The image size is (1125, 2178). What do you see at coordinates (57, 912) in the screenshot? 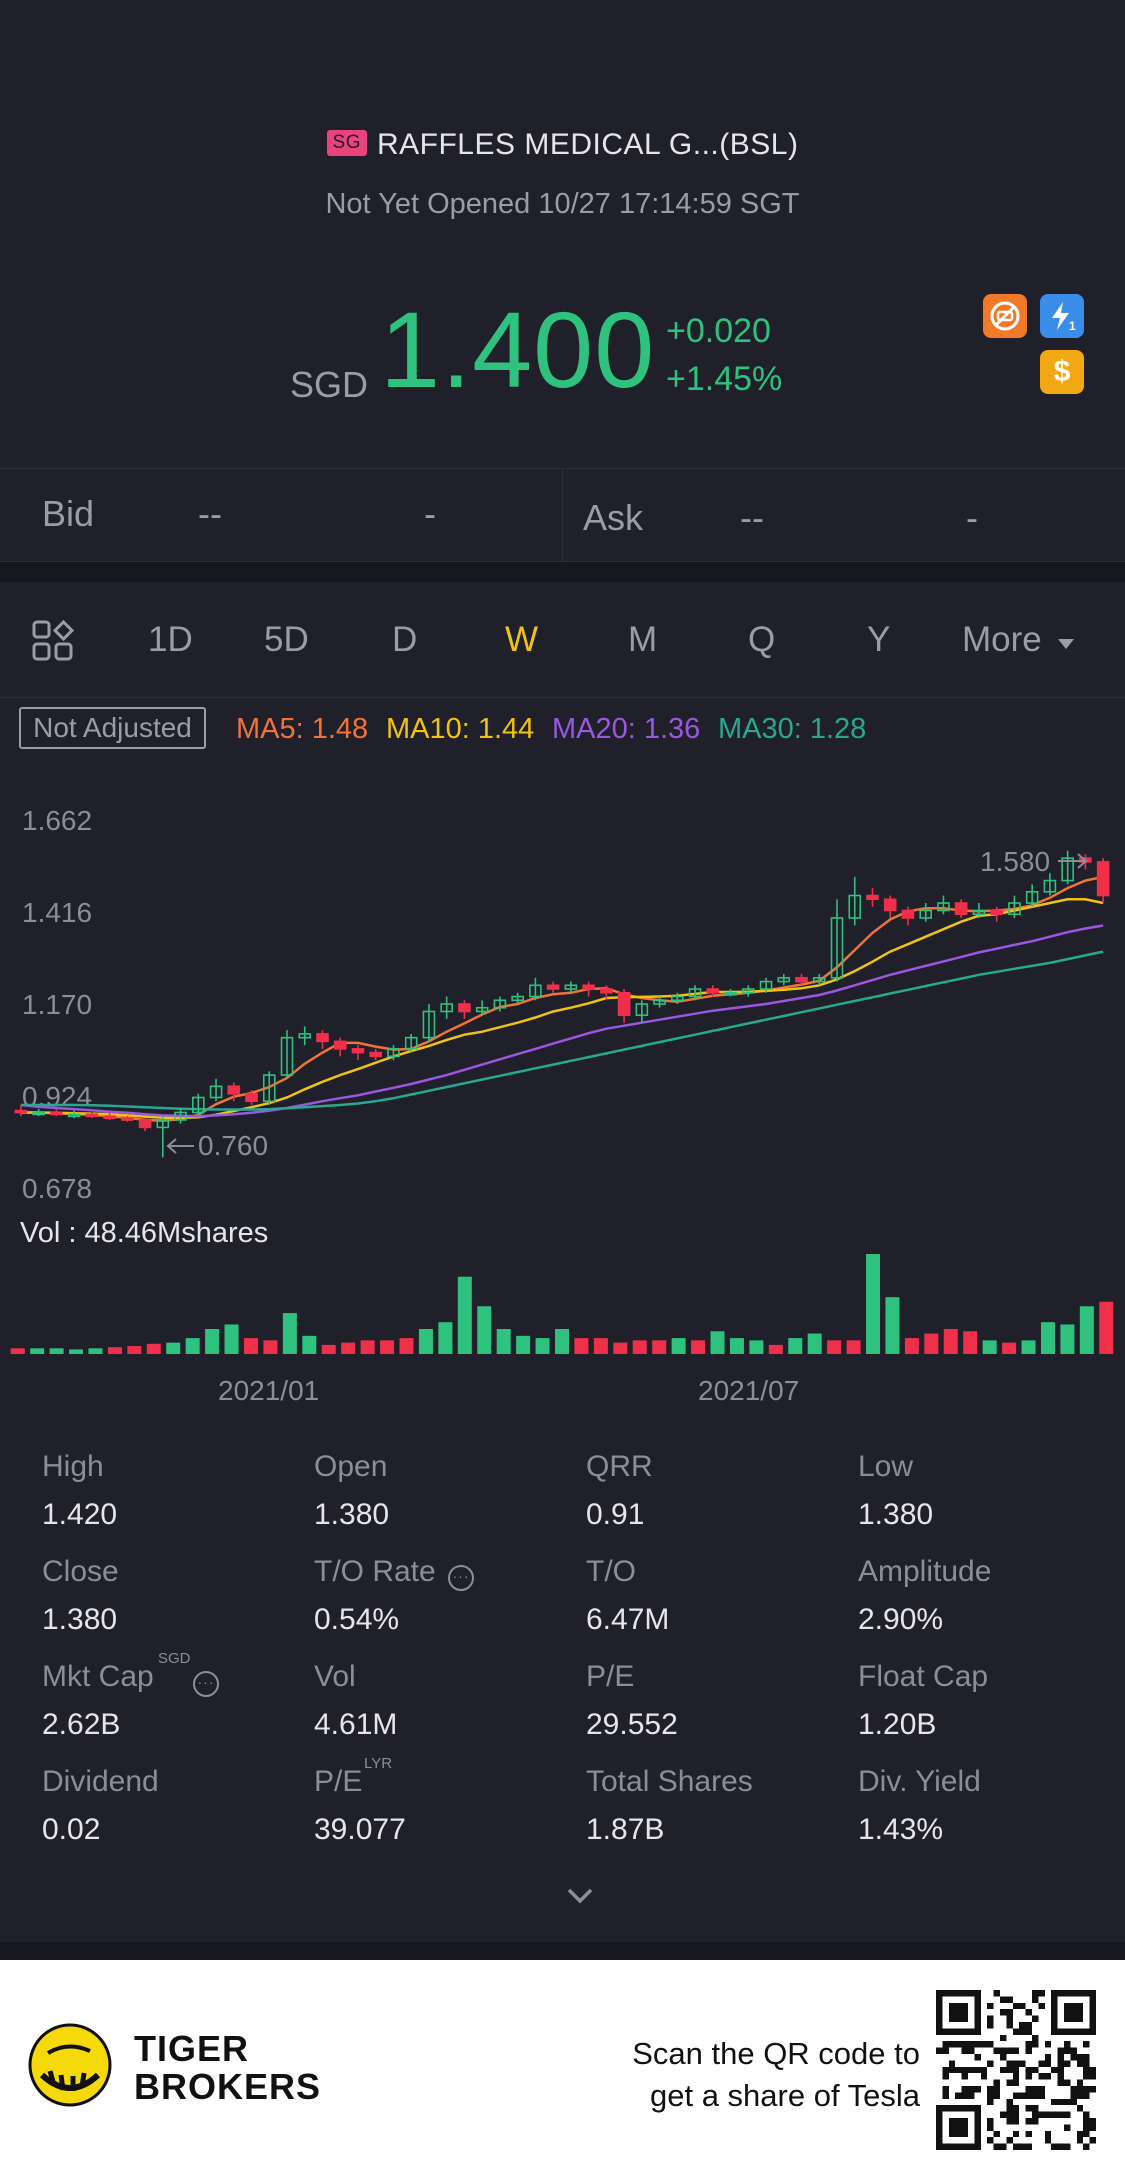
I see `y-tick-label: 1.416` at bounding box center [57, 912].